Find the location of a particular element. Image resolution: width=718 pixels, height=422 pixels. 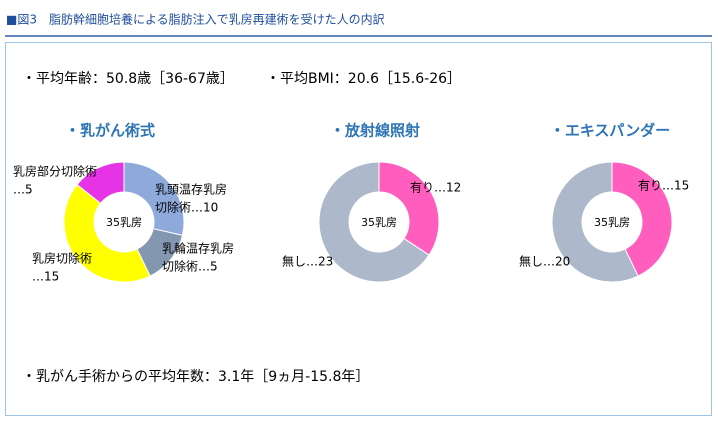

data-label: 乳房部分切除術 is located at coordinates (55, 171).